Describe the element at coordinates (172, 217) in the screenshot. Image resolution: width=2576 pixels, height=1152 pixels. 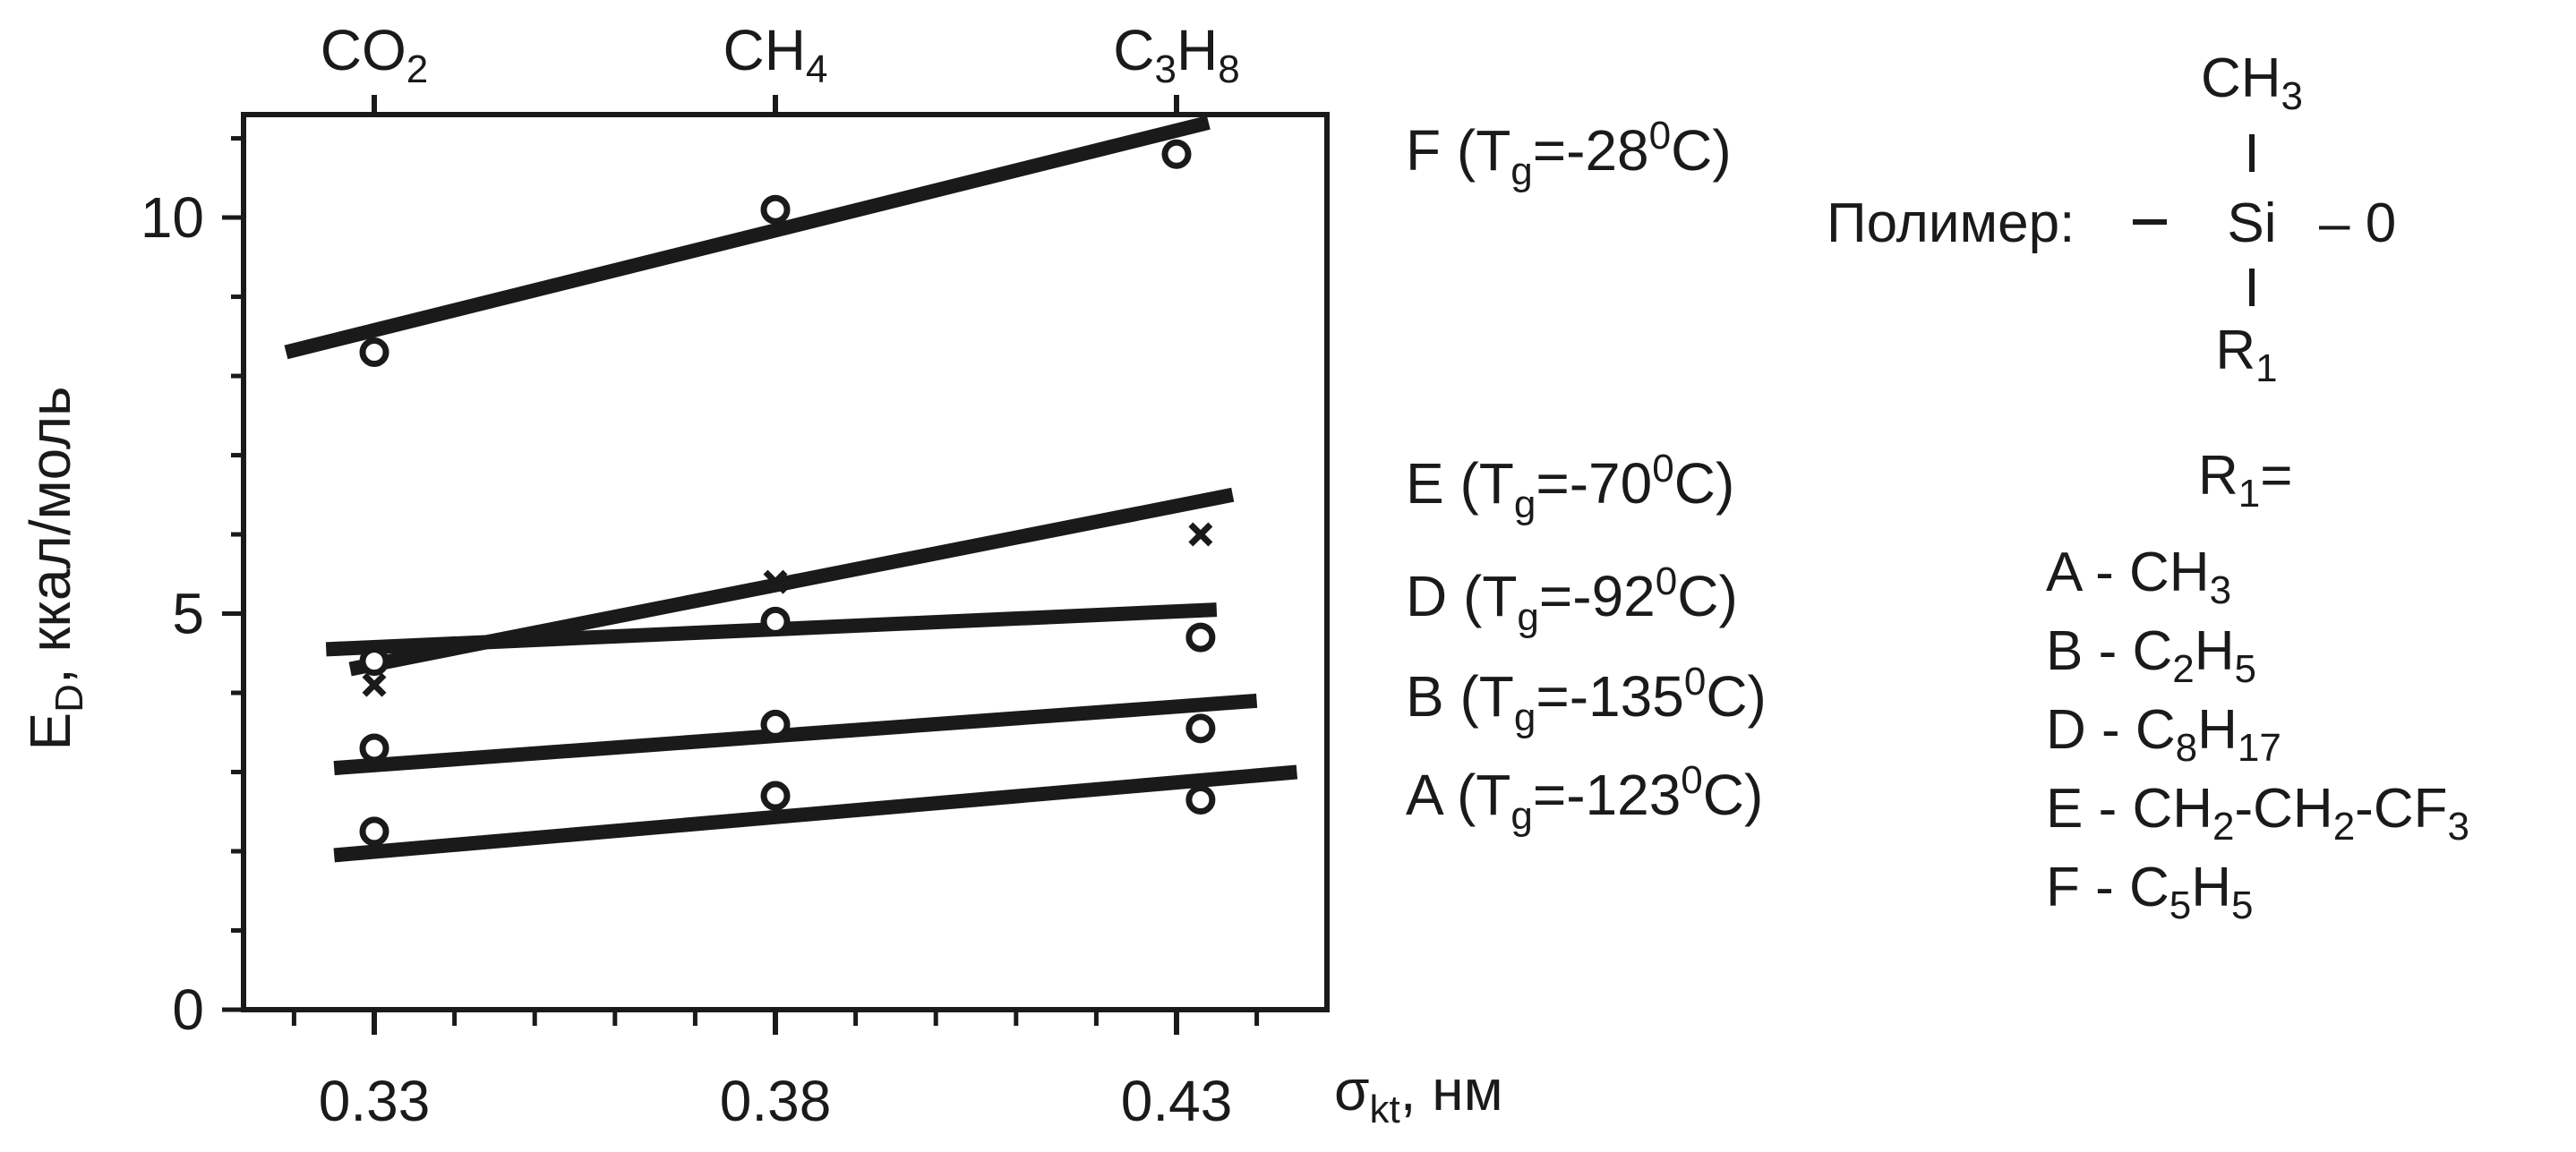
I see `y-tick-label: 10` at that location.